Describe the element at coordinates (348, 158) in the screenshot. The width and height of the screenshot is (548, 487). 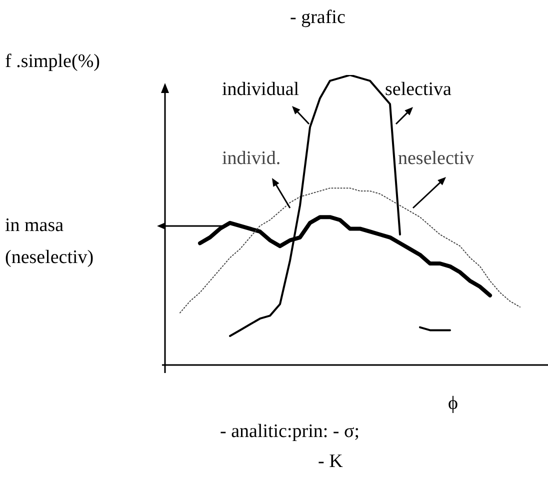
I see `text: individ. neselectiv` at that location.